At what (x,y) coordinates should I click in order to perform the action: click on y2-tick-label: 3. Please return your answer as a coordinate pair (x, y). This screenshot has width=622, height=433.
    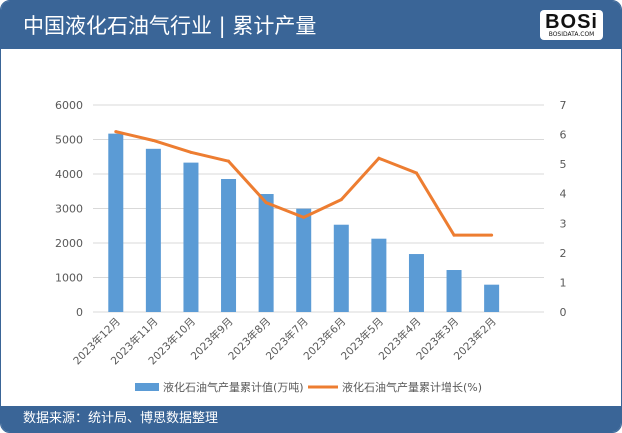
    Looking at the image, I should click on (563, 223).